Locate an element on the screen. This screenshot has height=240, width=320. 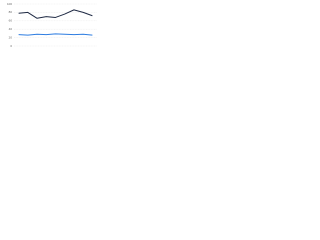
y-tick-label: 40 is located at coordinates (11, 29).